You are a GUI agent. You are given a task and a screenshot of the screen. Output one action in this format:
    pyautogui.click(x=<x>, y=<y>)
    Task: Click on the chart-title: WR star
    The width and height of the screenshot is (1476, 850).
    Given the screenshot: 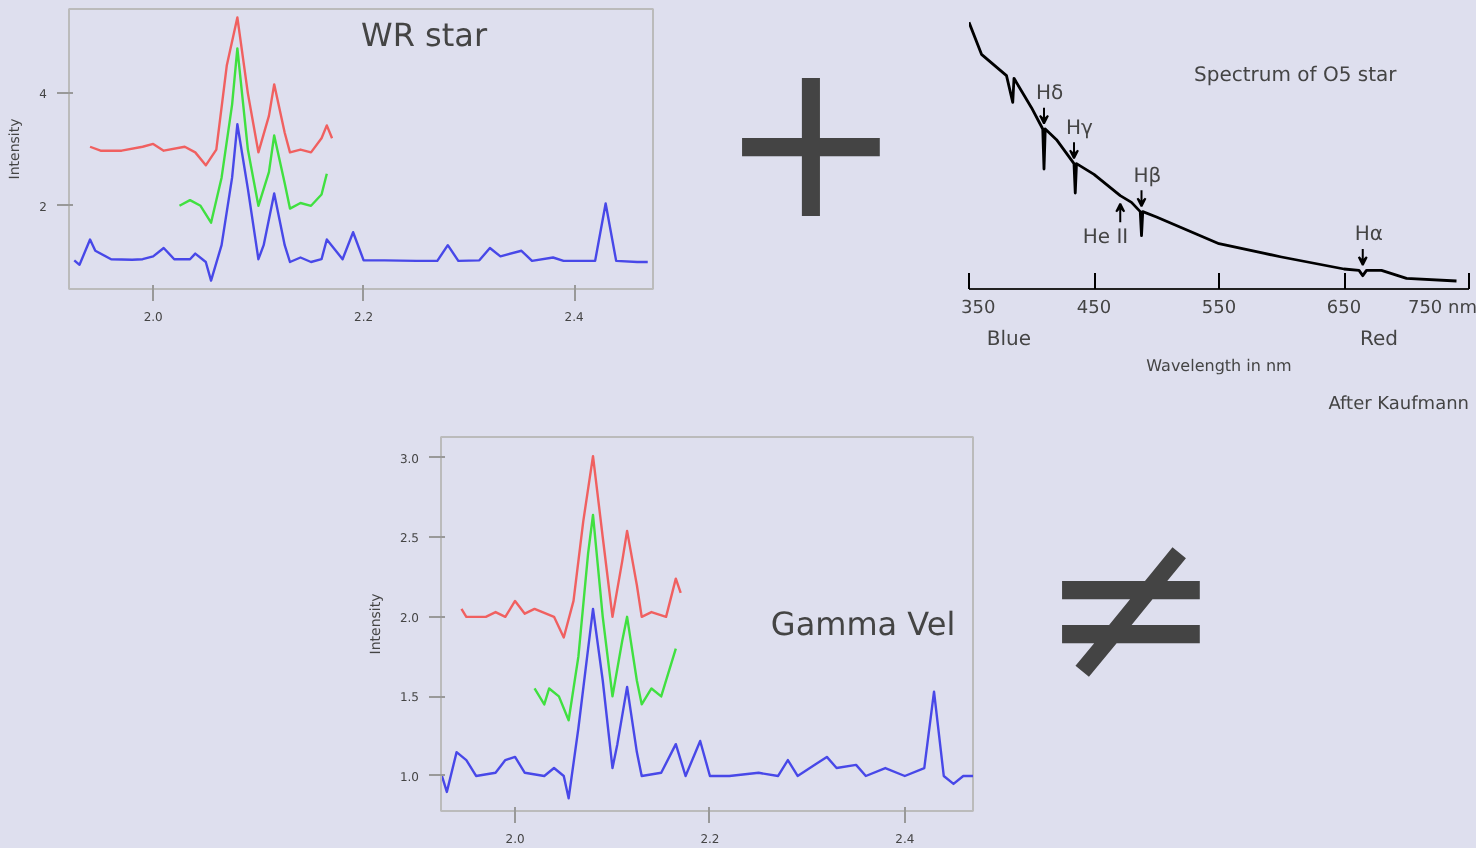 What is the action you would take?
    pyautogui.click(x=424, y=34)
    